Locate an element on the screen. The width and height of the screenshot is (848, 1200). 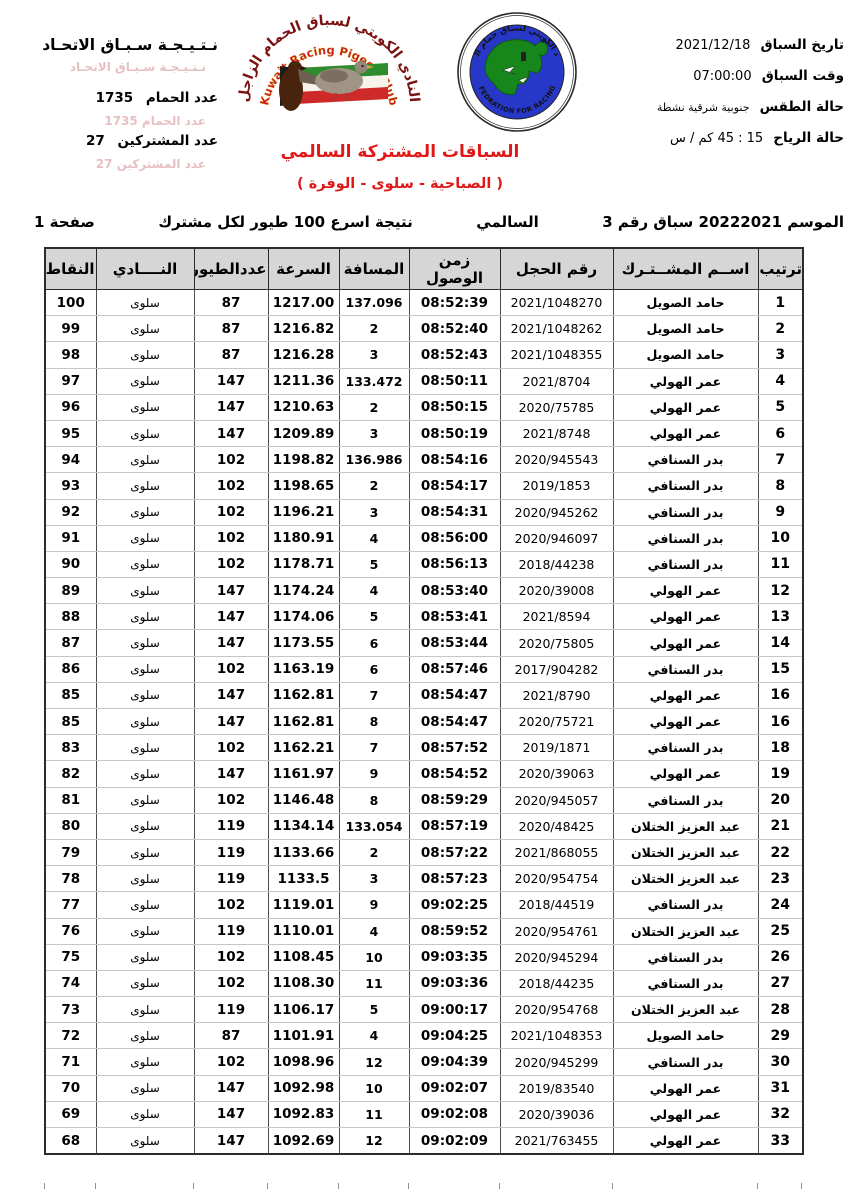
cell-birds: 119 is located at coordinates (231, 852).